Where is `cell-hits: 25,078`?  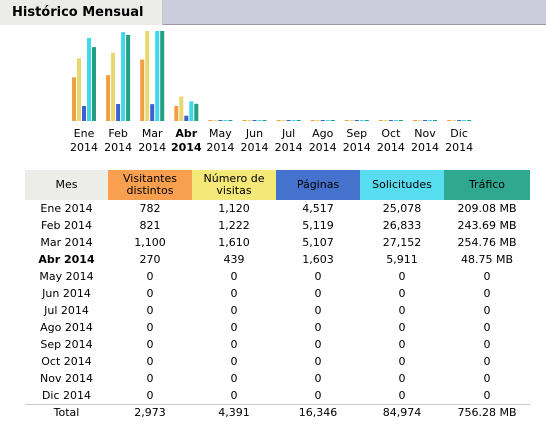 cell-hits: 25,078 is located at coordinates (402, 208).